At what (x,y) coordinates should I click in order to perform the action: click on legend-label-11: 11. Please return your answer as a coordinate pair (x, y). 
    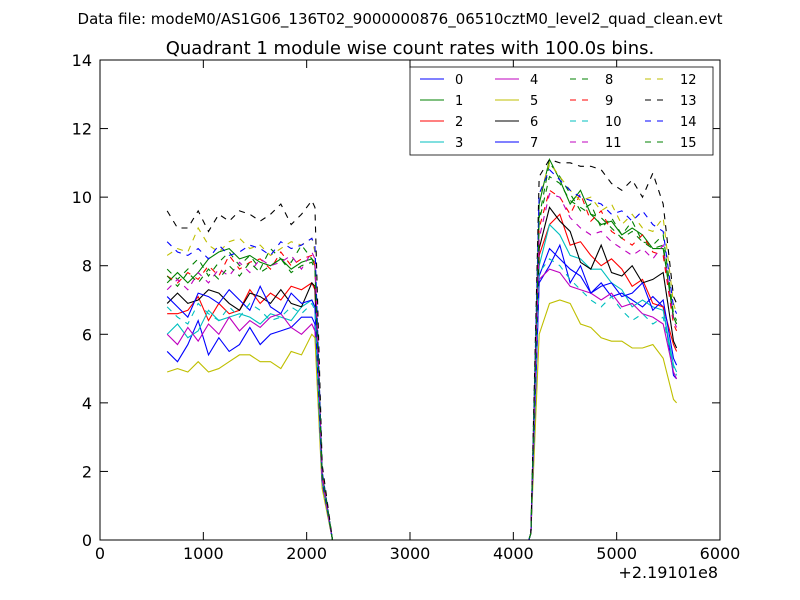
    Looking at the image, I should click on (613, 143).